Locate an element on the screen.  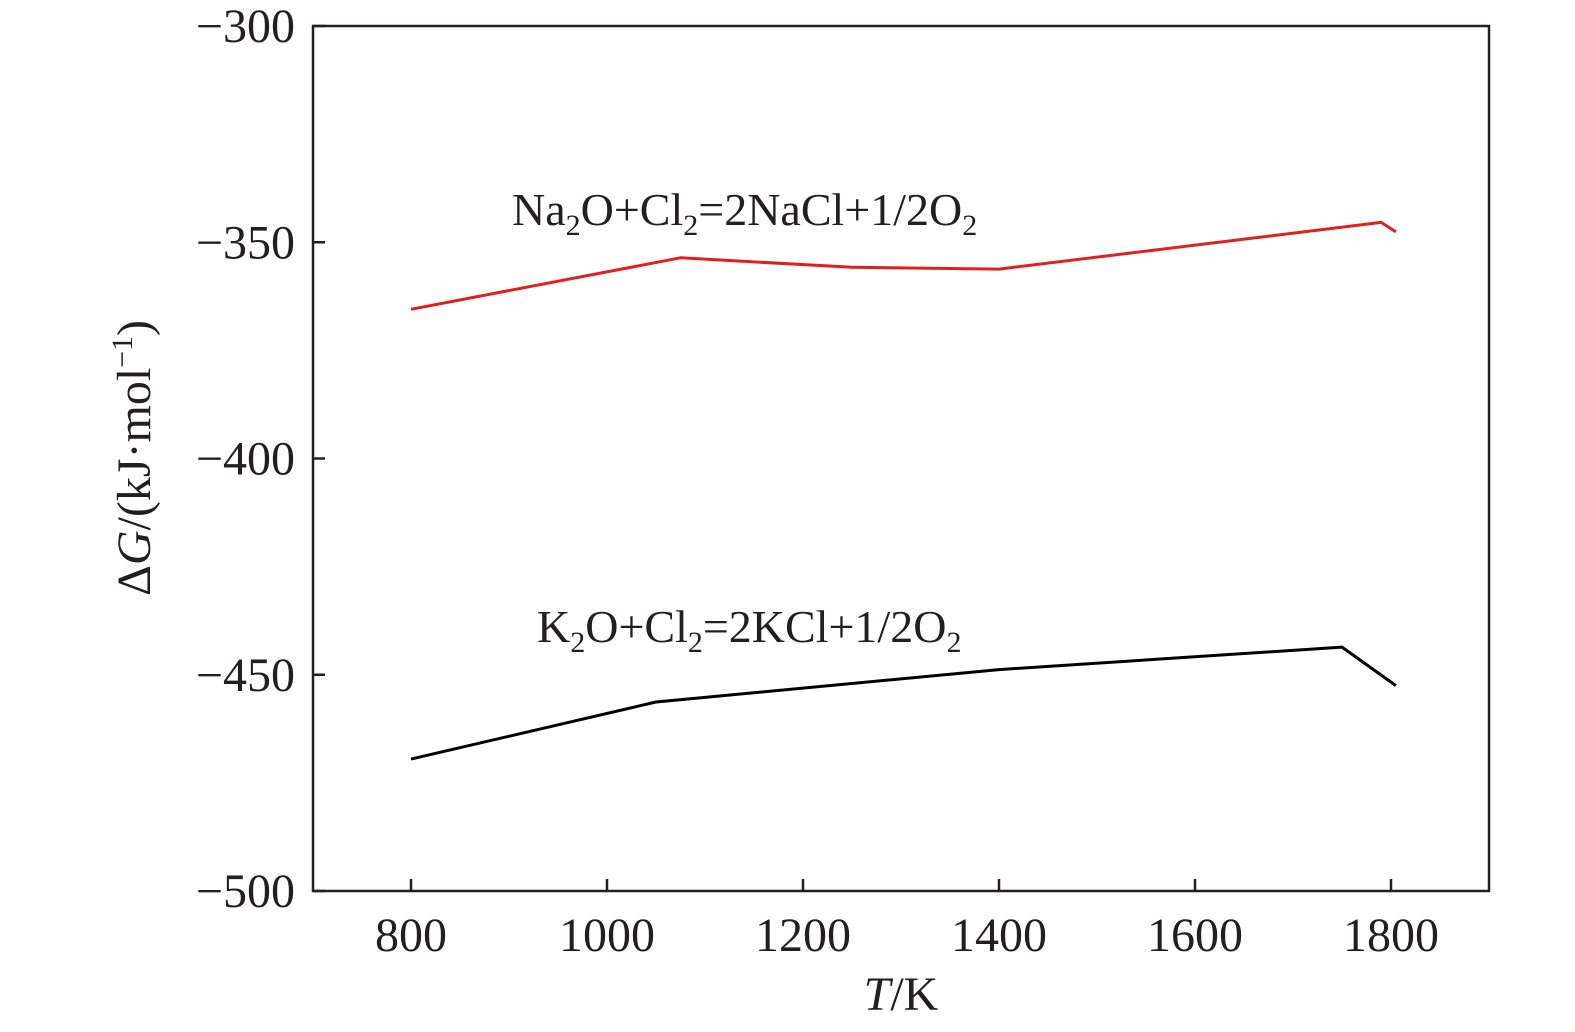
y-axis-unit-close: ) is located at coordinates (134, 328).